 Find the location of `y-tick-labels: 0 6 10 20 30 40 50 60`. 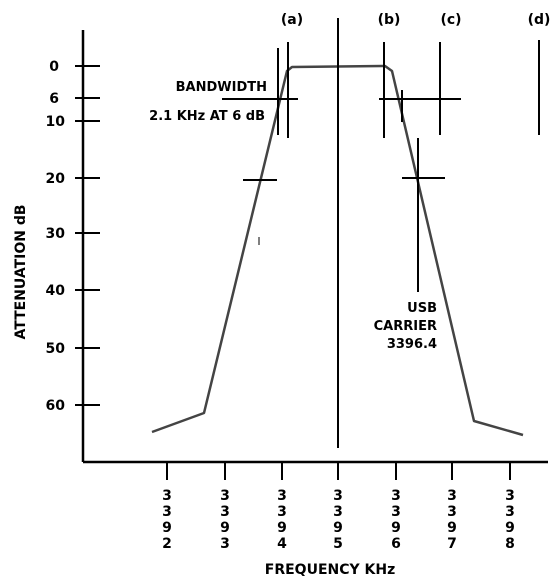

y-tick-labels: 0 6 10 20 30 40 50 60 is located at coordinates (56, 236).